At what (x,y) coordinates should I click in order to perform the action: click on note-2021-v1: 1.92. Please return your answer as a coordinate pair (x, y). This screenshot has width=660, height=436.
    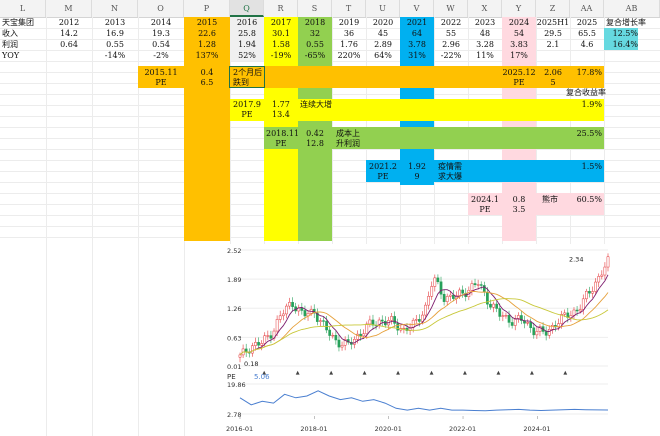
    Looking at the image, I should click on (417, 166).